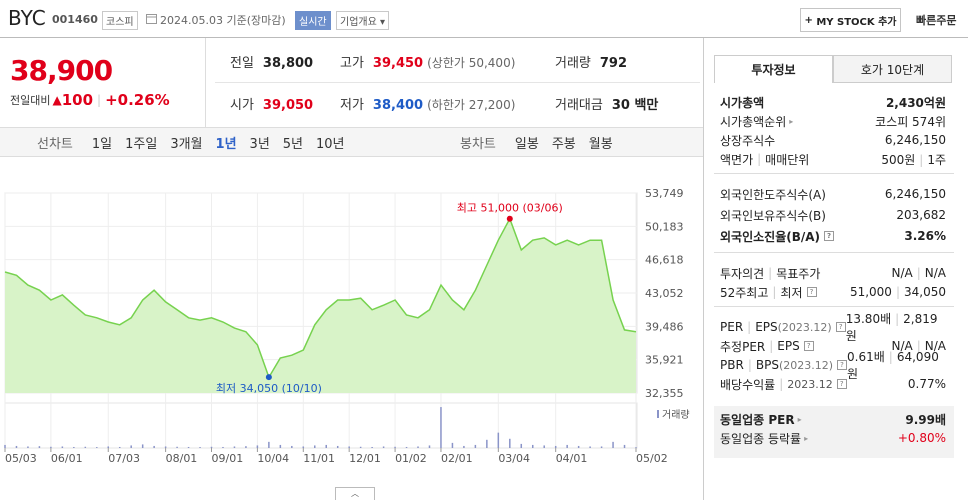 The height and width of the screenshot is (500, 968). What do you see at coordinates (936, 159) in the screenshot?
I see `value-part: 1주` at bounding box center [936, 159].